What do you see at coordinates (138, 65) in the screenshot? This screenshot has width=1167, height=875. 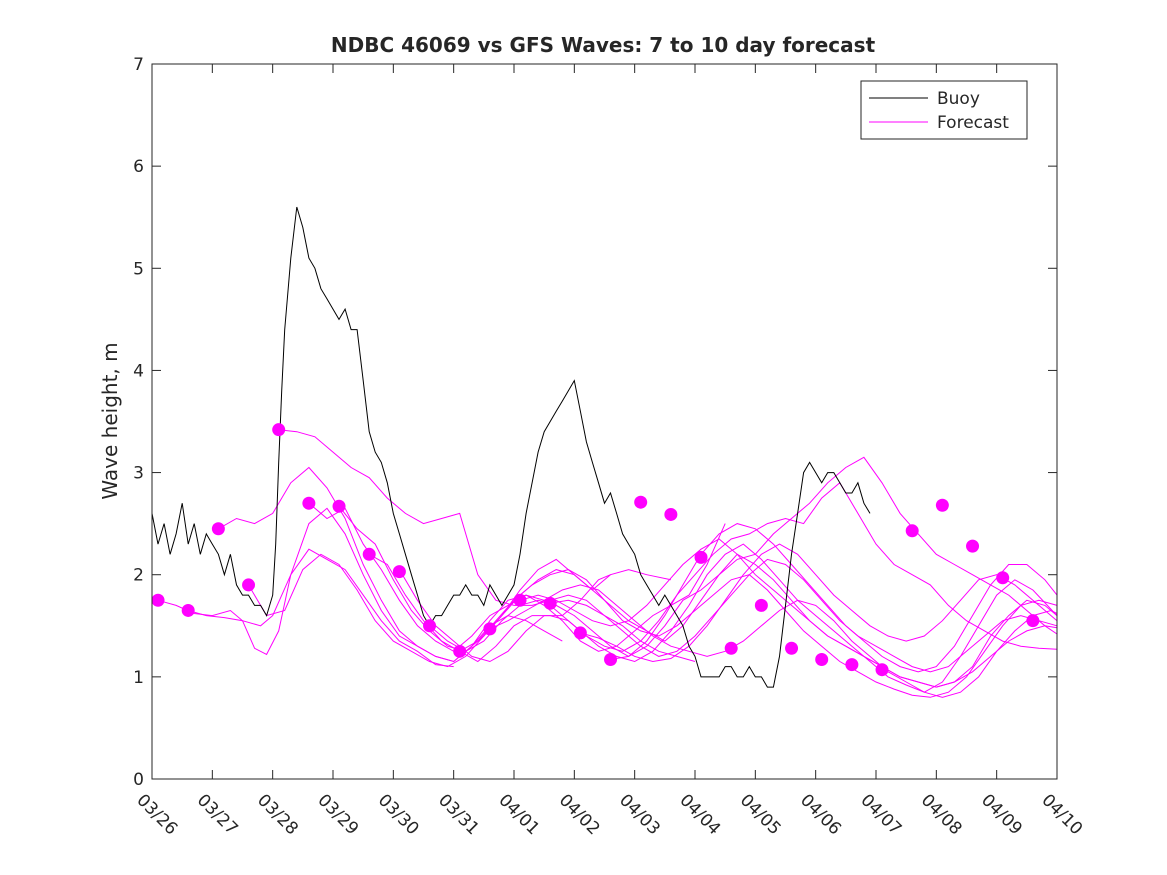 I see `y-tick-label: 7` at bounding box center [138, 65].